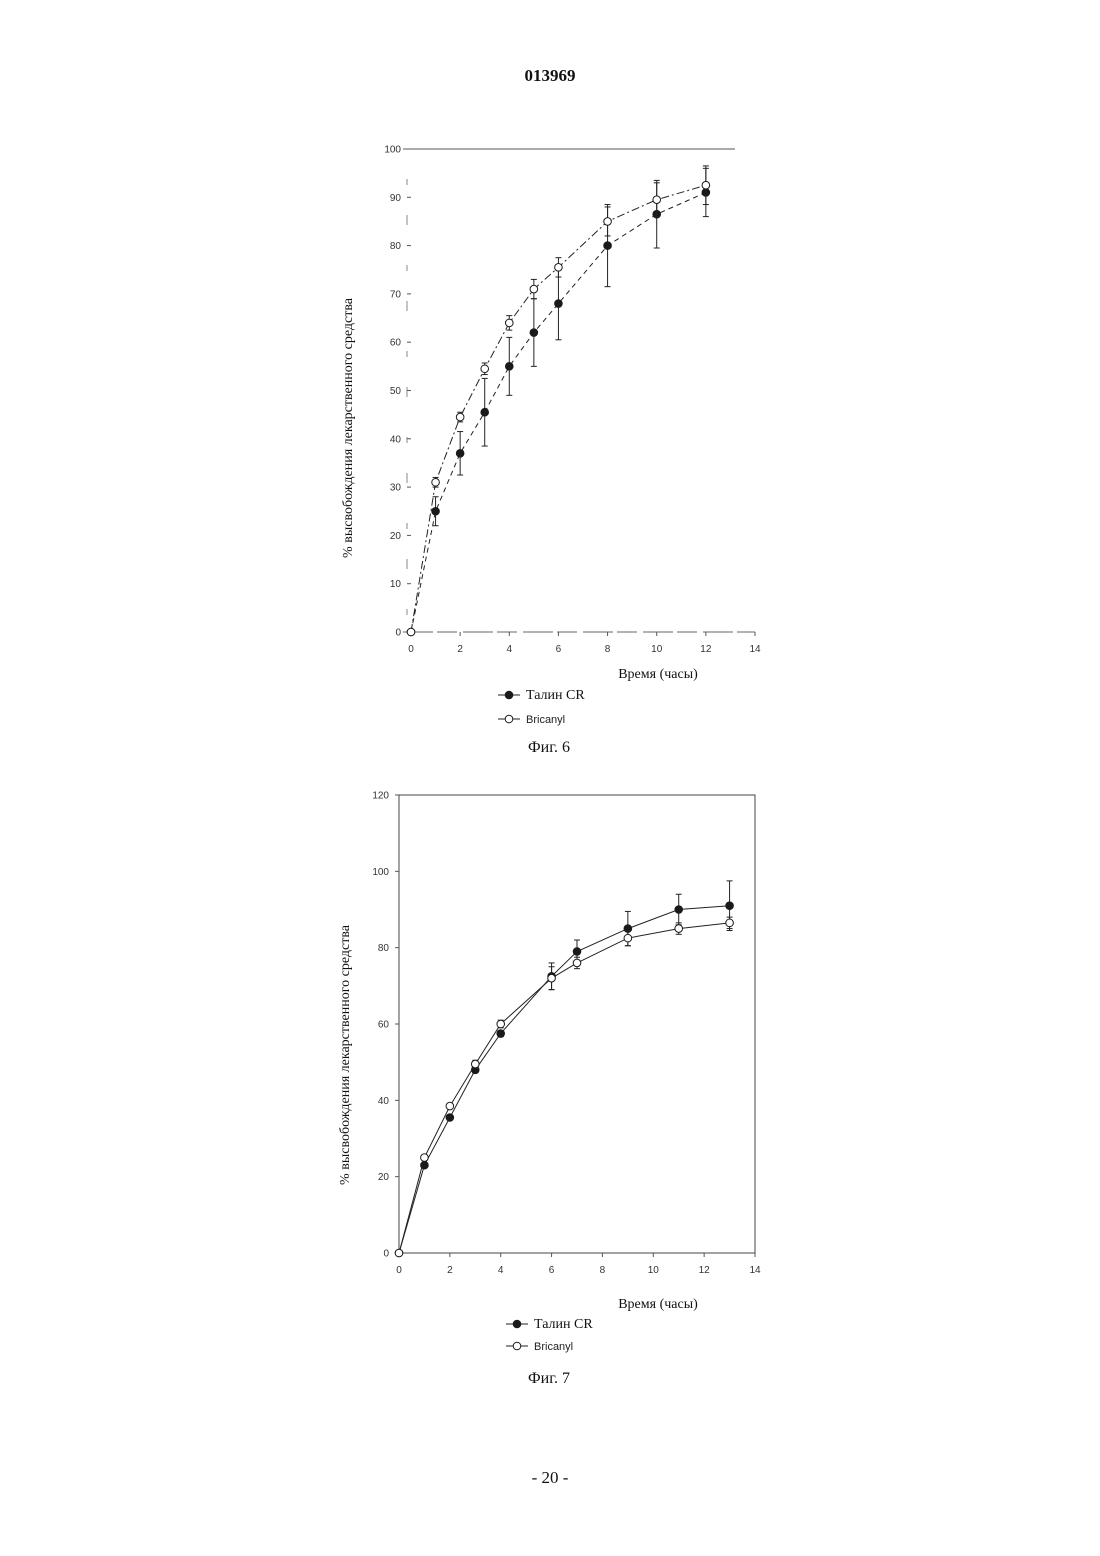 This screenshot has width=1100, height=1556. What do you see at coordinates (555, 695) in the screenshot?
I see `fig6-legend-label: Талин CR` at bounding box center [555, 695].